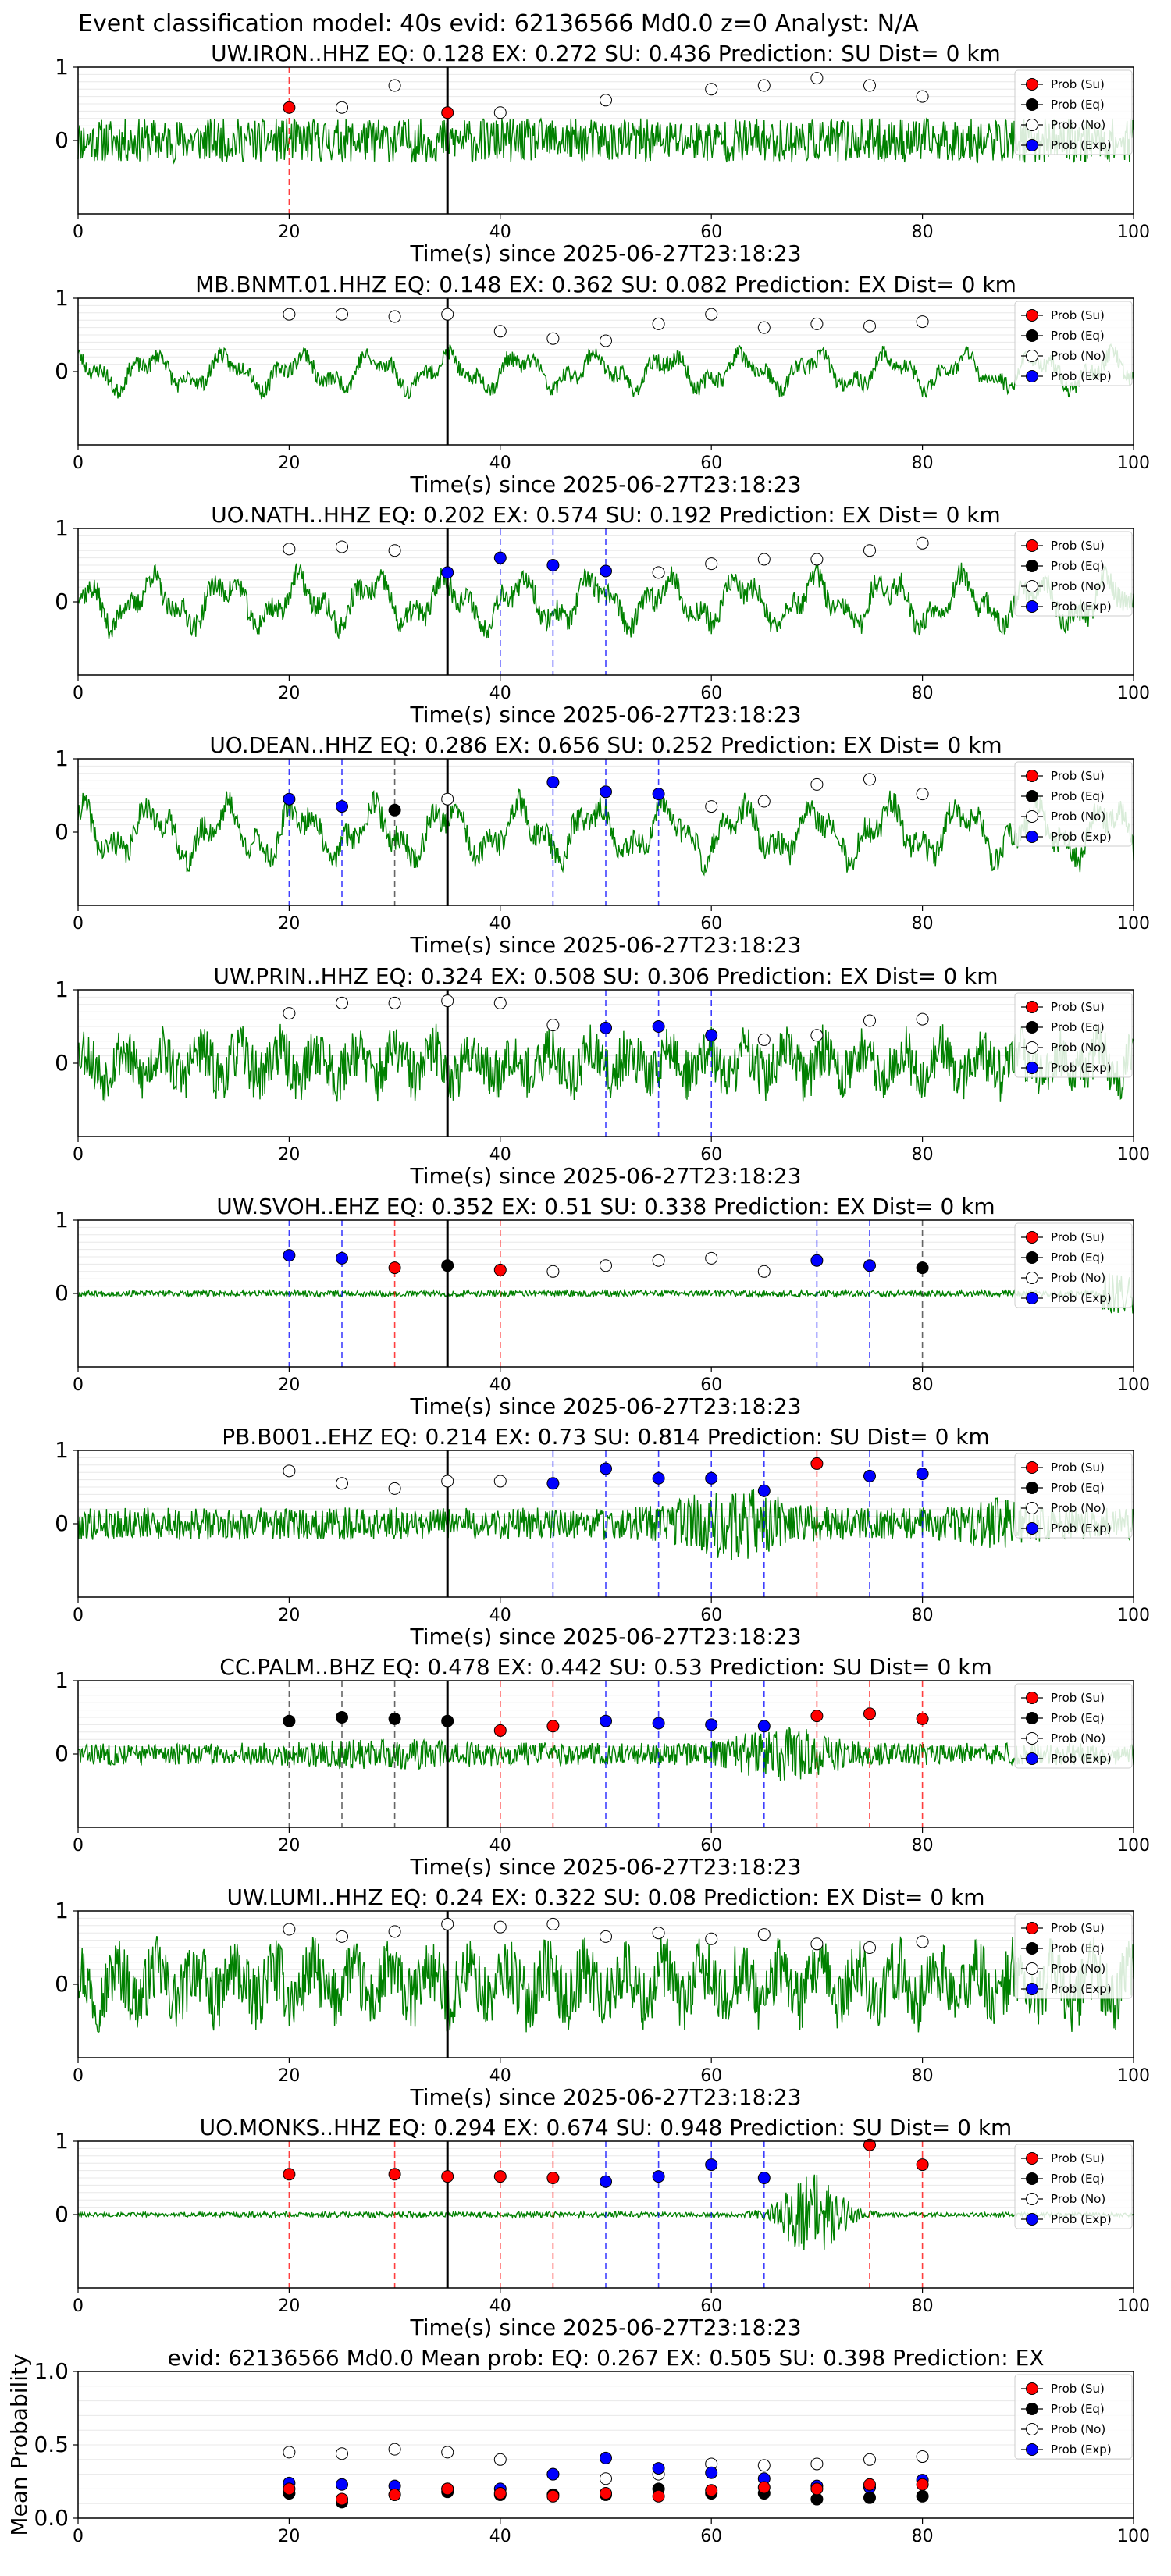  I want to click on waveform-trace, so click(605, 371).